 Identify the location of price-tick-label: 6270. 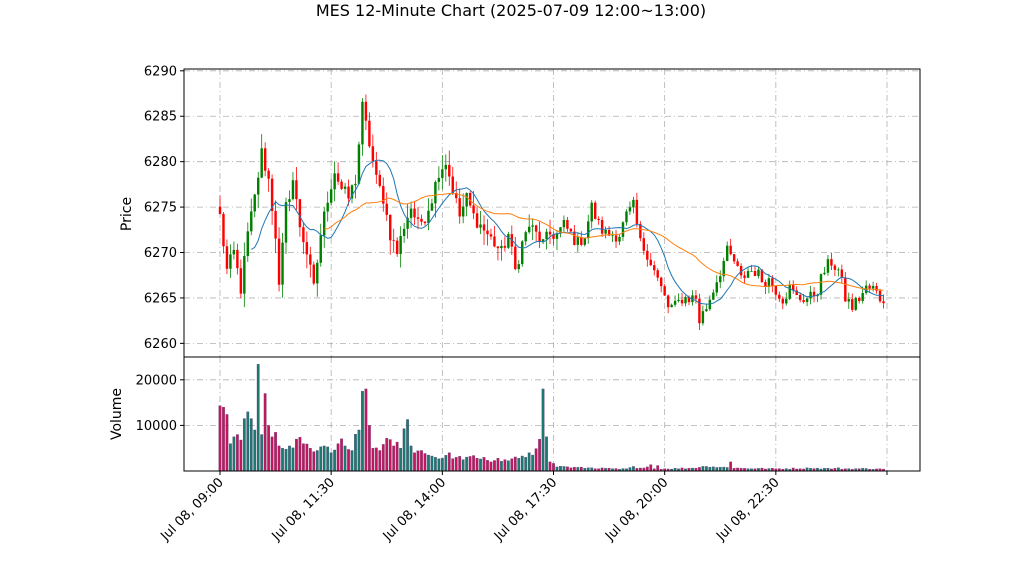
(160, 253).